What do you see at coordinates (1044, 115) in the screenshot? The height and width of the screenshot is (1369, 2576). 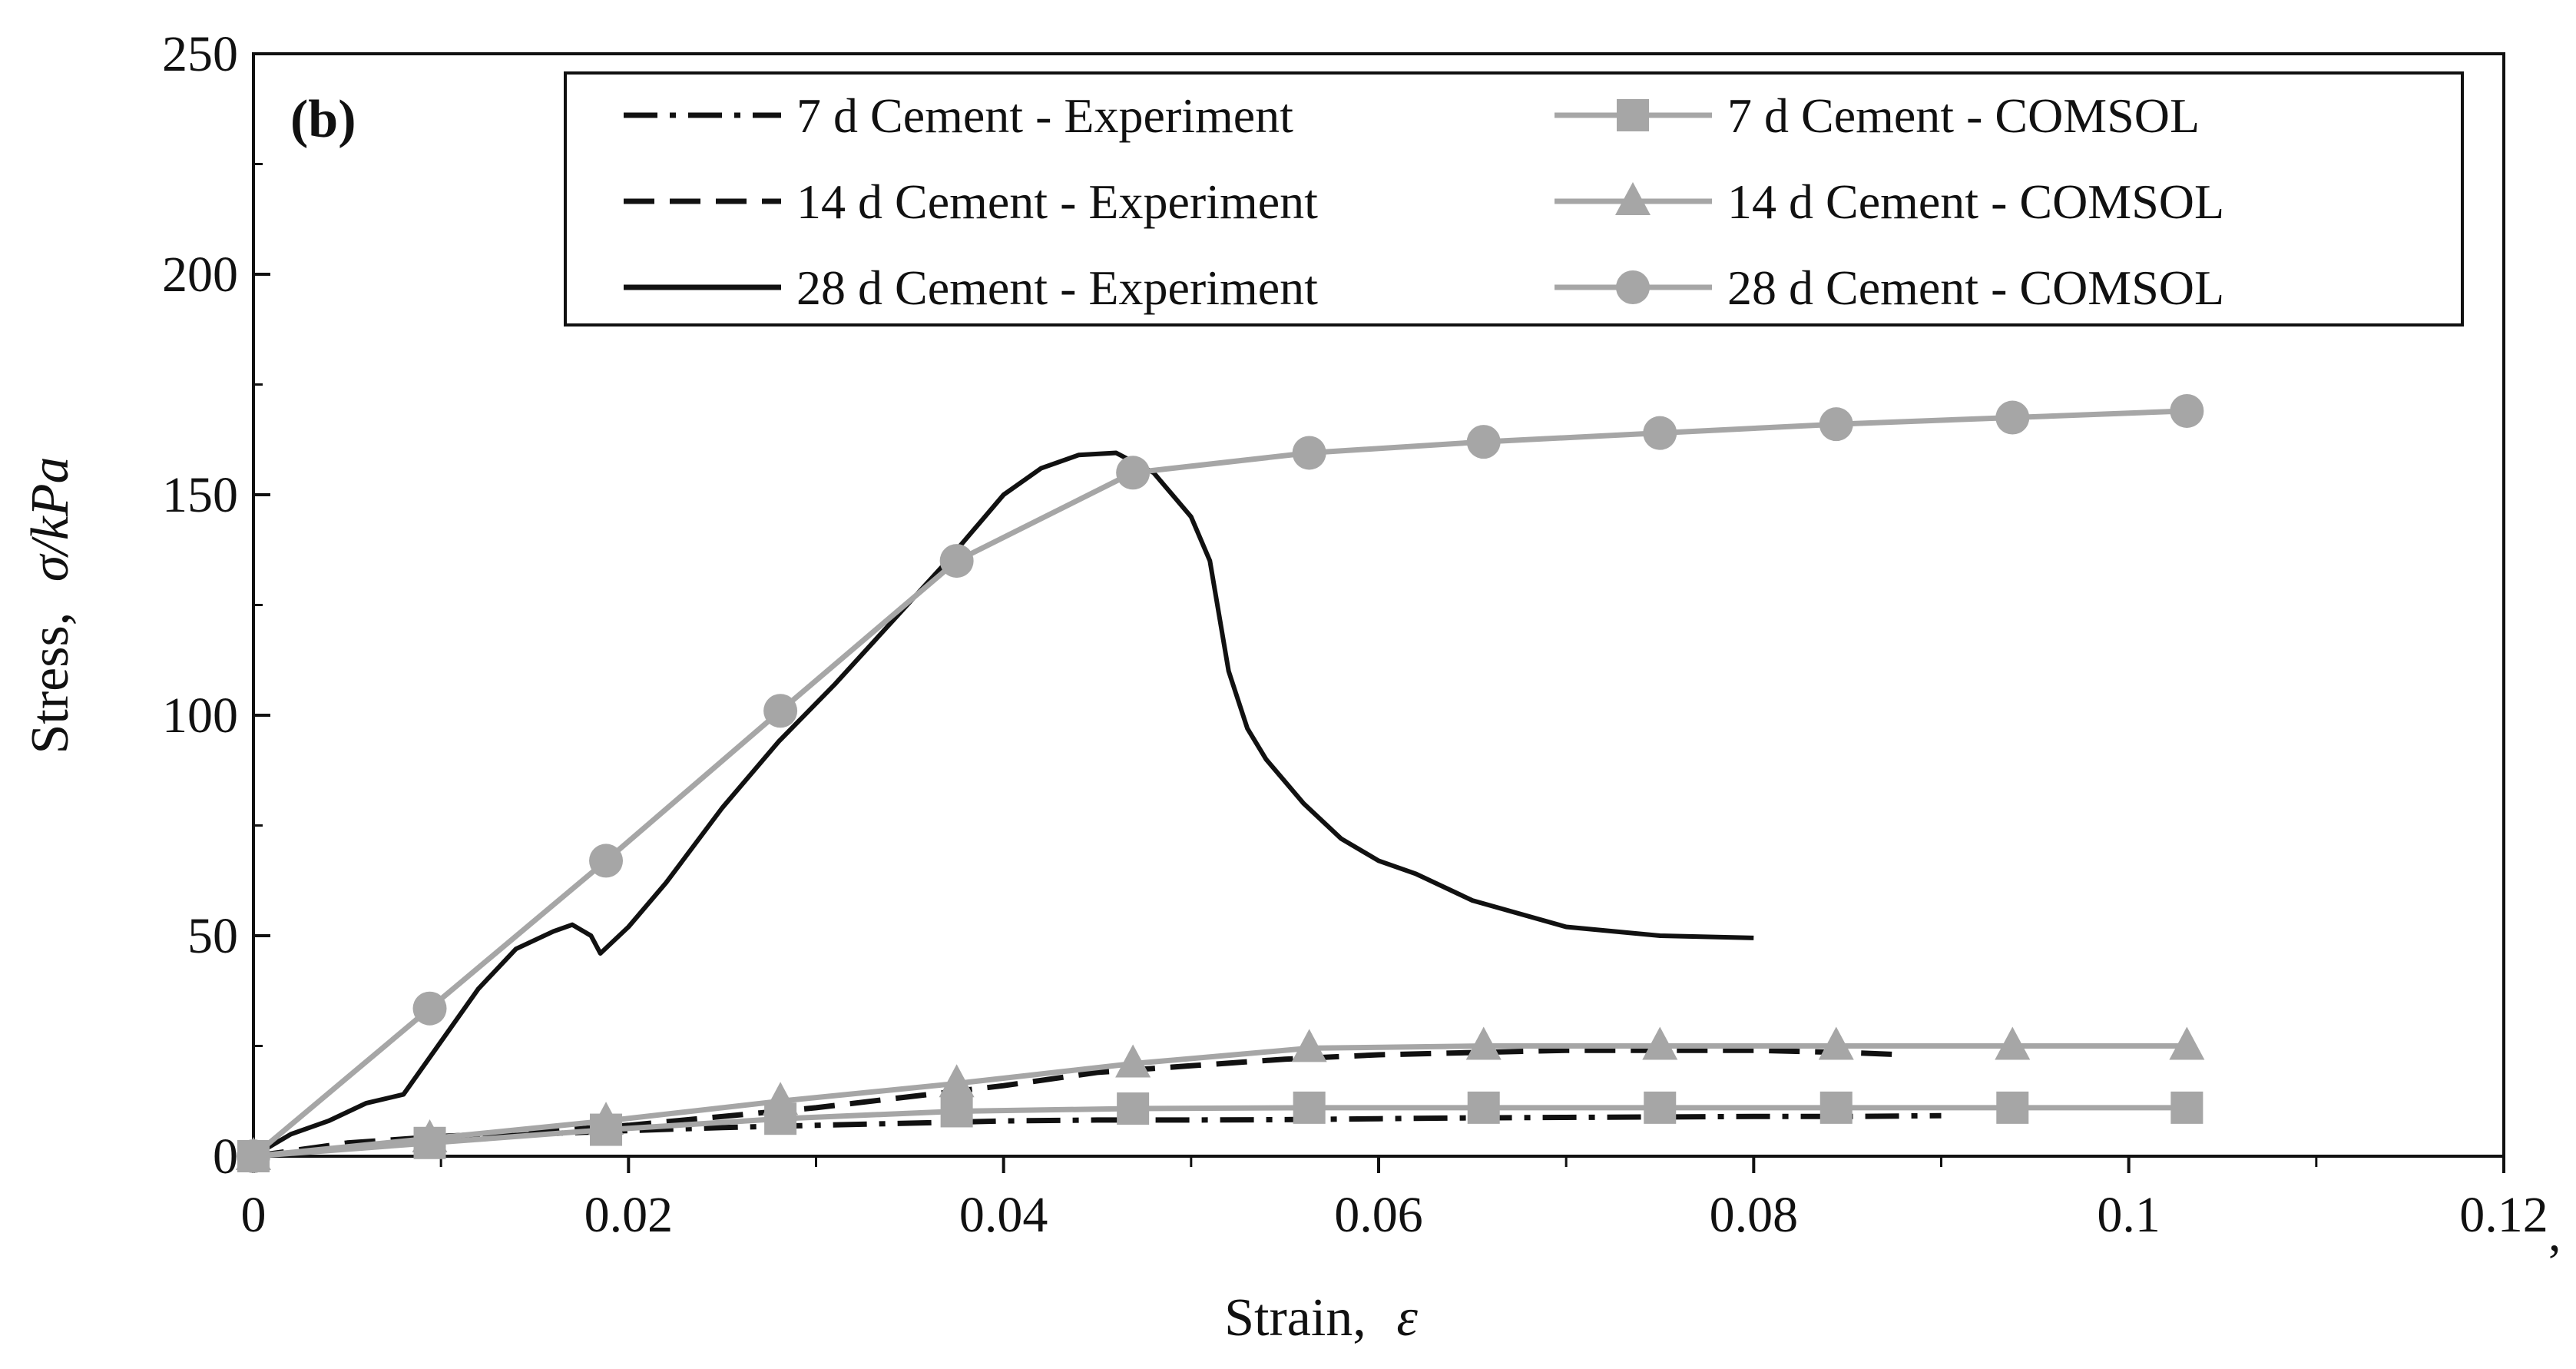 I see `legend-label: 7 d Cement - Experiment` at bounding box center [1044, 115].